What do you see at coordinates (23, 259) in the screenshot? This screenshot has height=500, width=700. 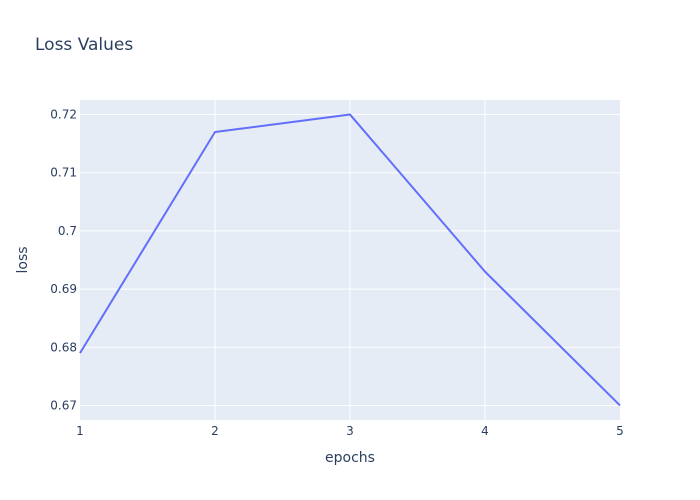 I see `y-axis-title: loss` at bounding box center [23, 259].